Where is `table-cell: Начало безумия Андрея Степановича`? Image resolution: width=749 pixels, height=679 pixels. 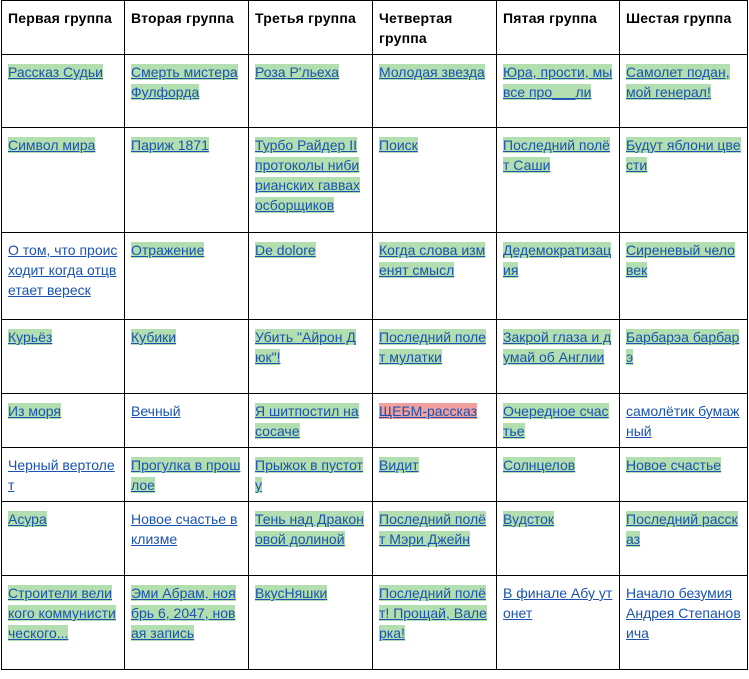
table-cell: Начало безумия Андрея Степановича is located at coordinates (683, 622).